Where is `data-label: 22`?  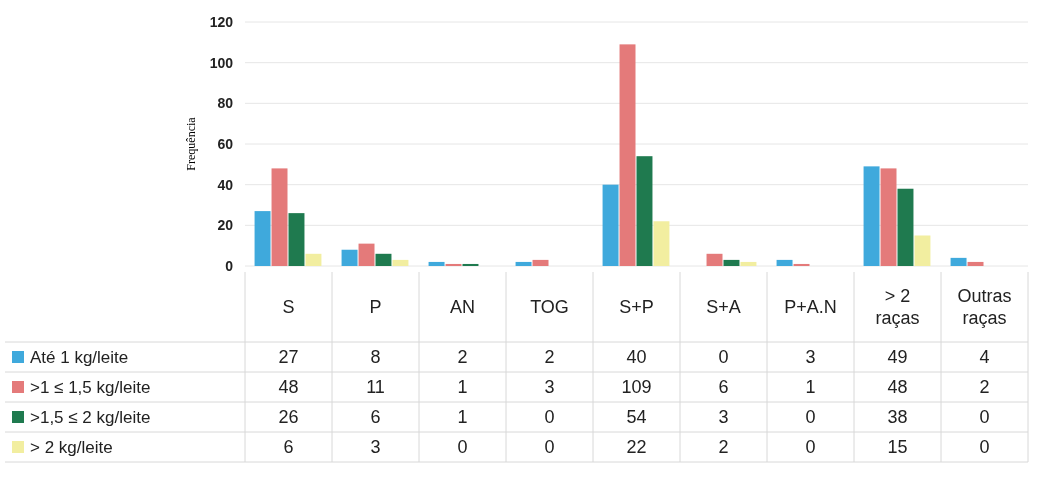 data-label: 22 is located at coordinates (636, 447).